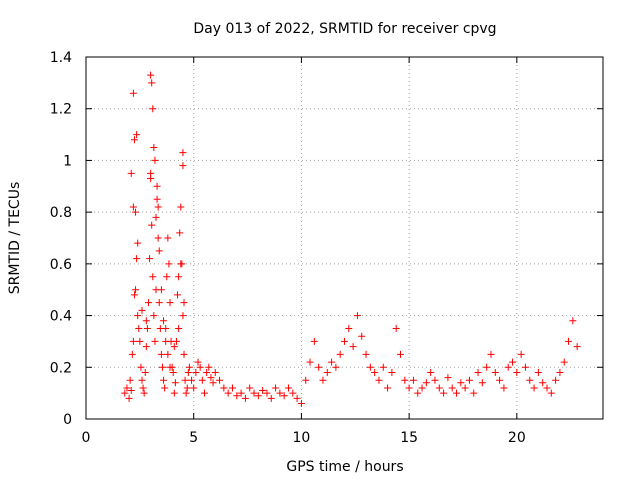  I want to click on y-tick-label: 1.4, so click(61, 58).